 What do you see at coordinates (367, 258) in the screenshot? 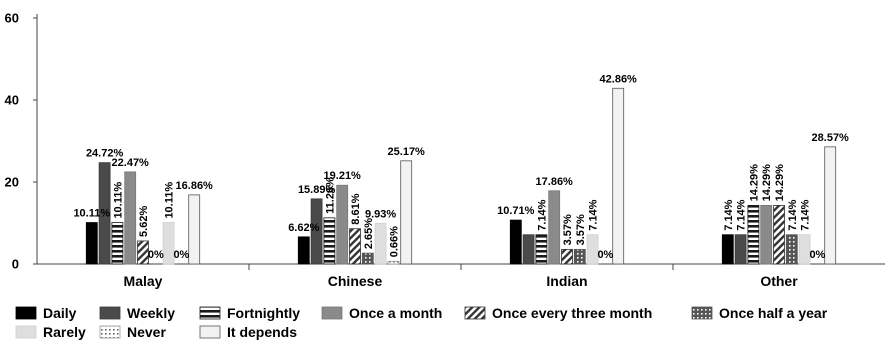
I see `bar-chinese-once-half-a-year` at bounding box center [367, 258].